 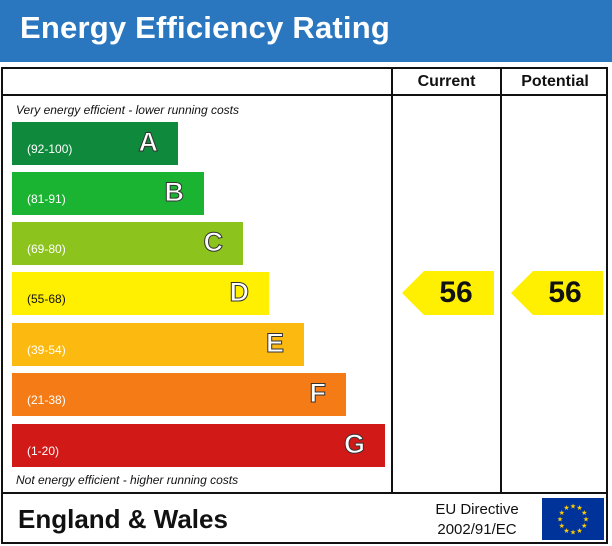 What do you see at coordinates (50, 149) in the screenshot?
I see `band-range: (92-100)` at bounding box center [50, 149].